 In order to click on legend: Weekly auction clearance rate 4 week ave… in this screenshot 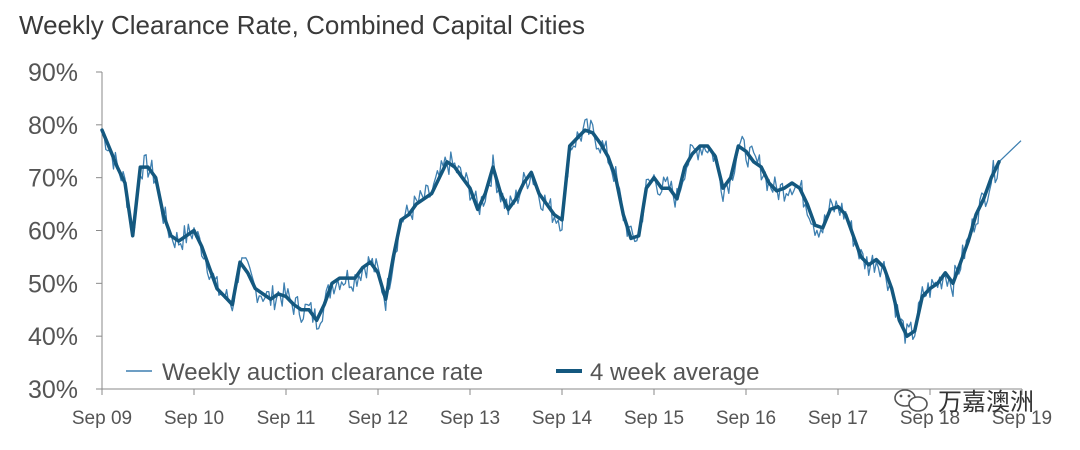, I will do `click(442, 372)`.